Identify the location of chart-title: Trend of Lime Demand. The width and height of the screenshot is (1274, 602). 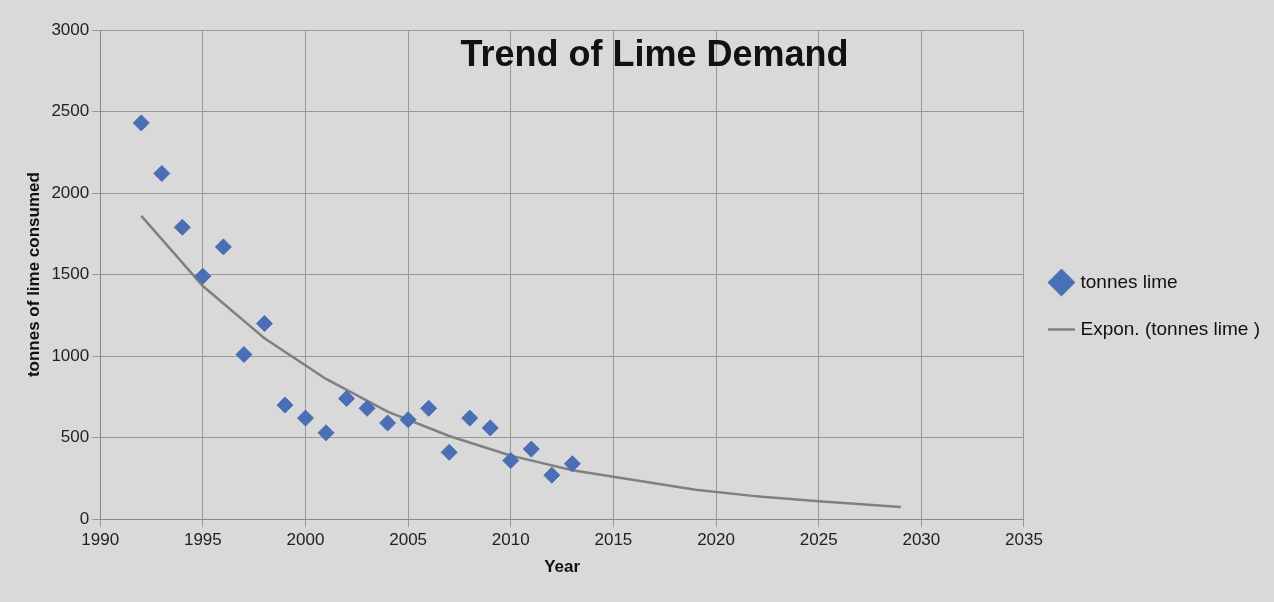
(654, 53).